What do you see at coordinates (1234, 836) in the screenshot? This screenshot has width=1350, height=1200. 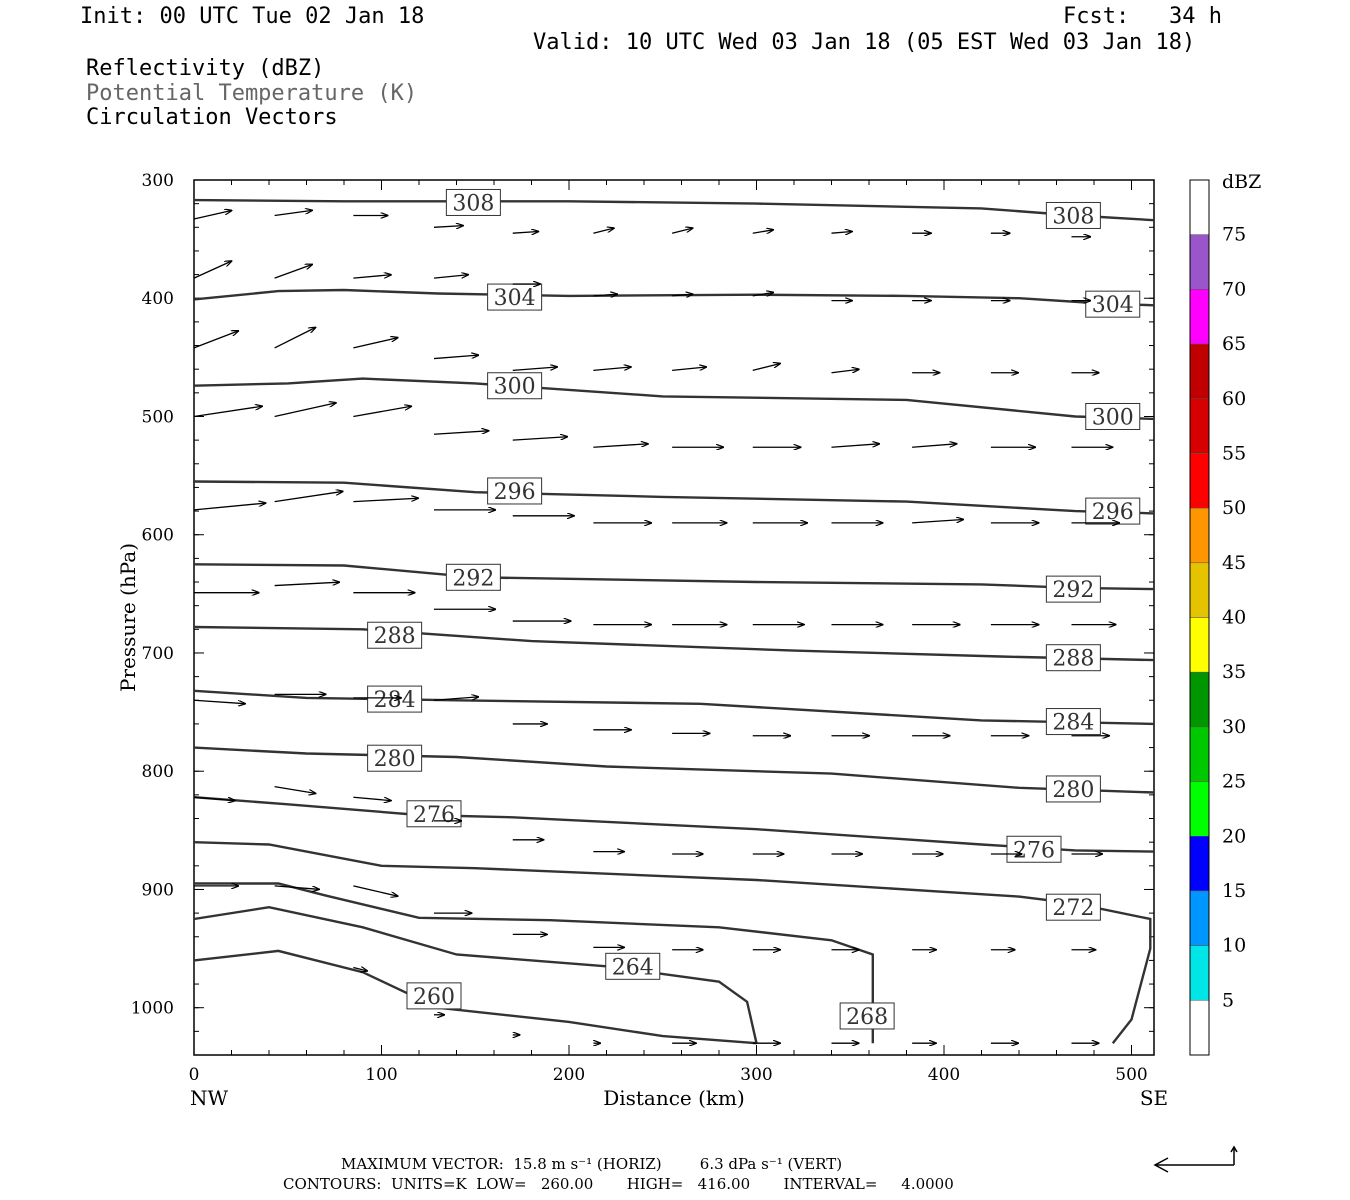 I see `colorbar-tick-label: 20` at bounding box center [1234, 836].